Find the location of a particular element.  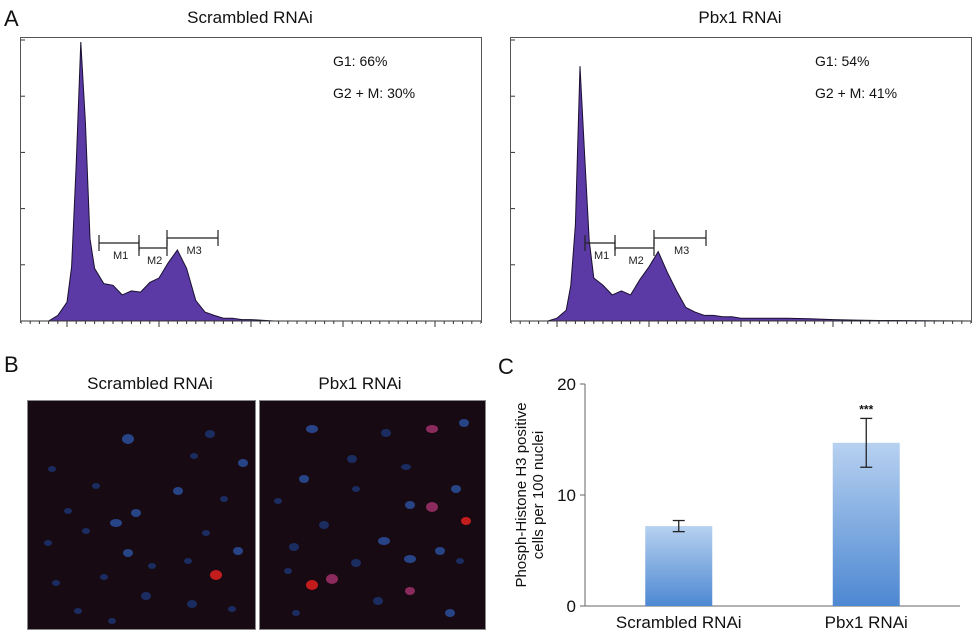

bar-chart-y-tick-label: 0 is located at coordinates (571, 606).